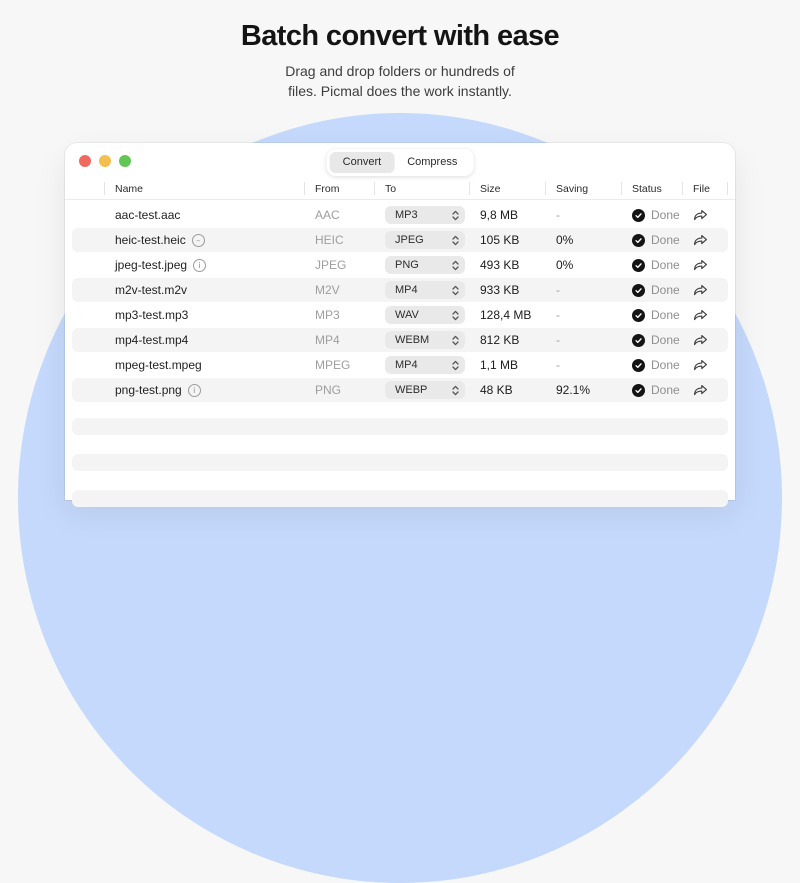 The image size is (800, 883). I want to click on target-format-cell: WEBP, so click(432, 390).